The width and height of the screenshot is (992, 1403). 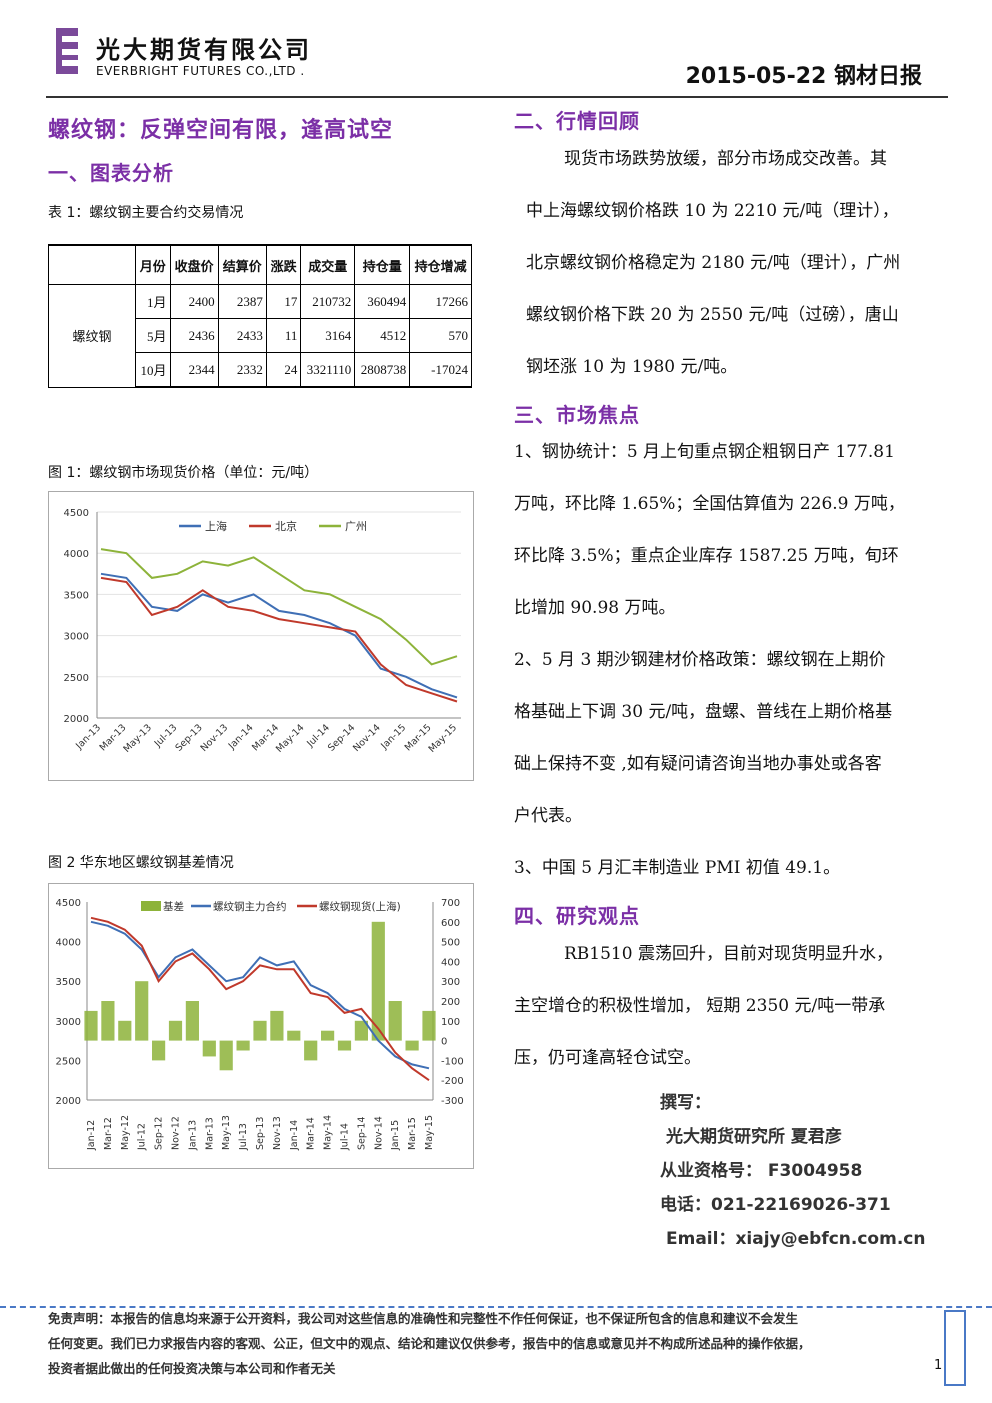 What do you see at coordinates (216, 526) in the screenshot?
I see `legend-label: 上海` at bounding box center [216, 526].